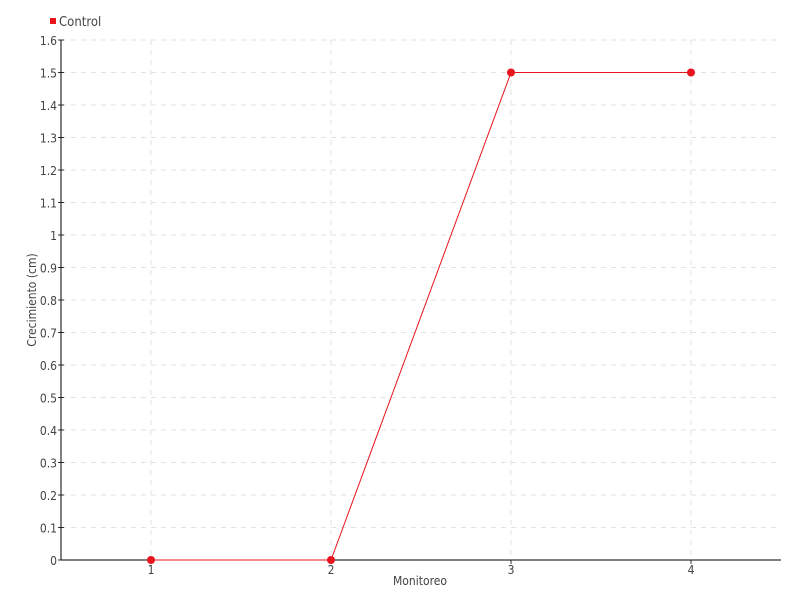  What do you see at coordinates (48, 496) in the screenshot?
I see `y-tick-label: 0.2` at bounding box center [48, 496].